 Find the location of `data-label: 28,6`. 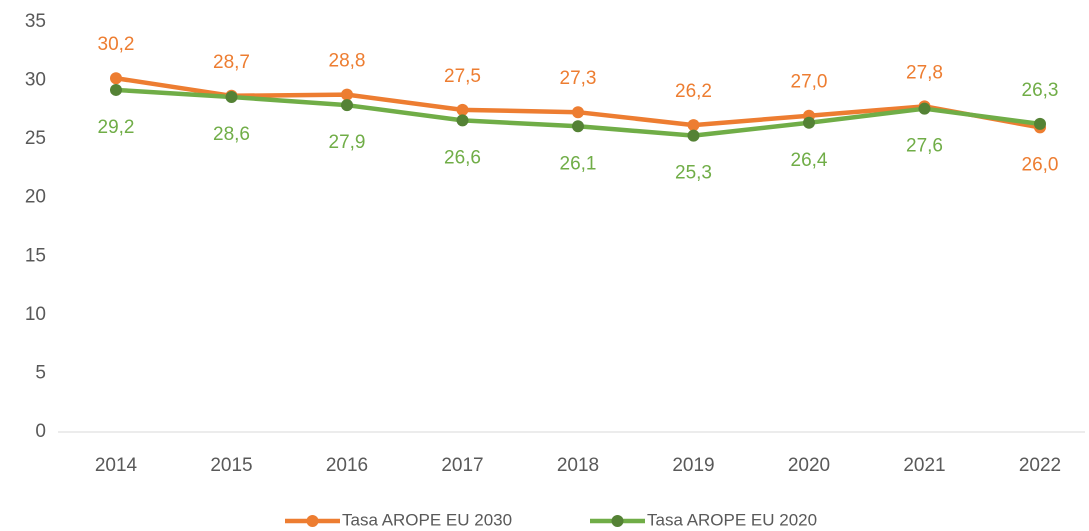

data-label: 28,6 is located at coordinates (231, 134).